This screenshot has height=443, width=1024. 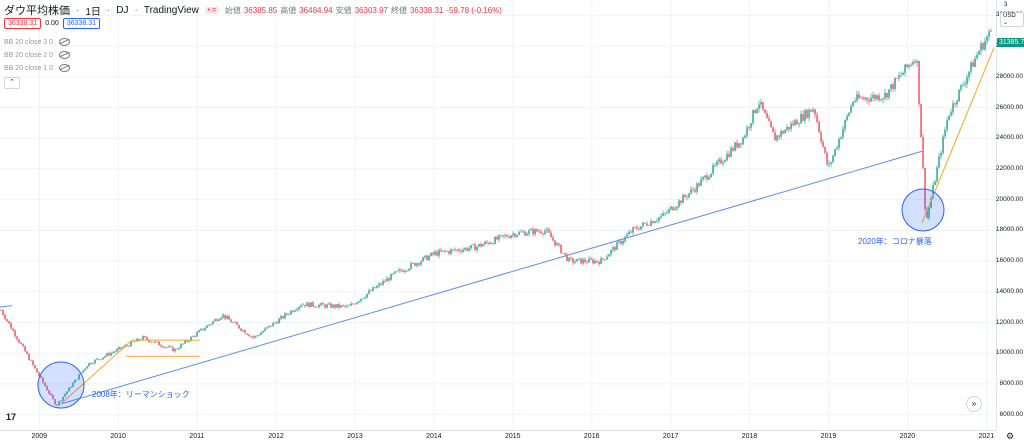 What do you see at coordinates (1012, 19) in the screenshot?
I see `currency-select: USD ⌄` at bounding box center [1012, 19].